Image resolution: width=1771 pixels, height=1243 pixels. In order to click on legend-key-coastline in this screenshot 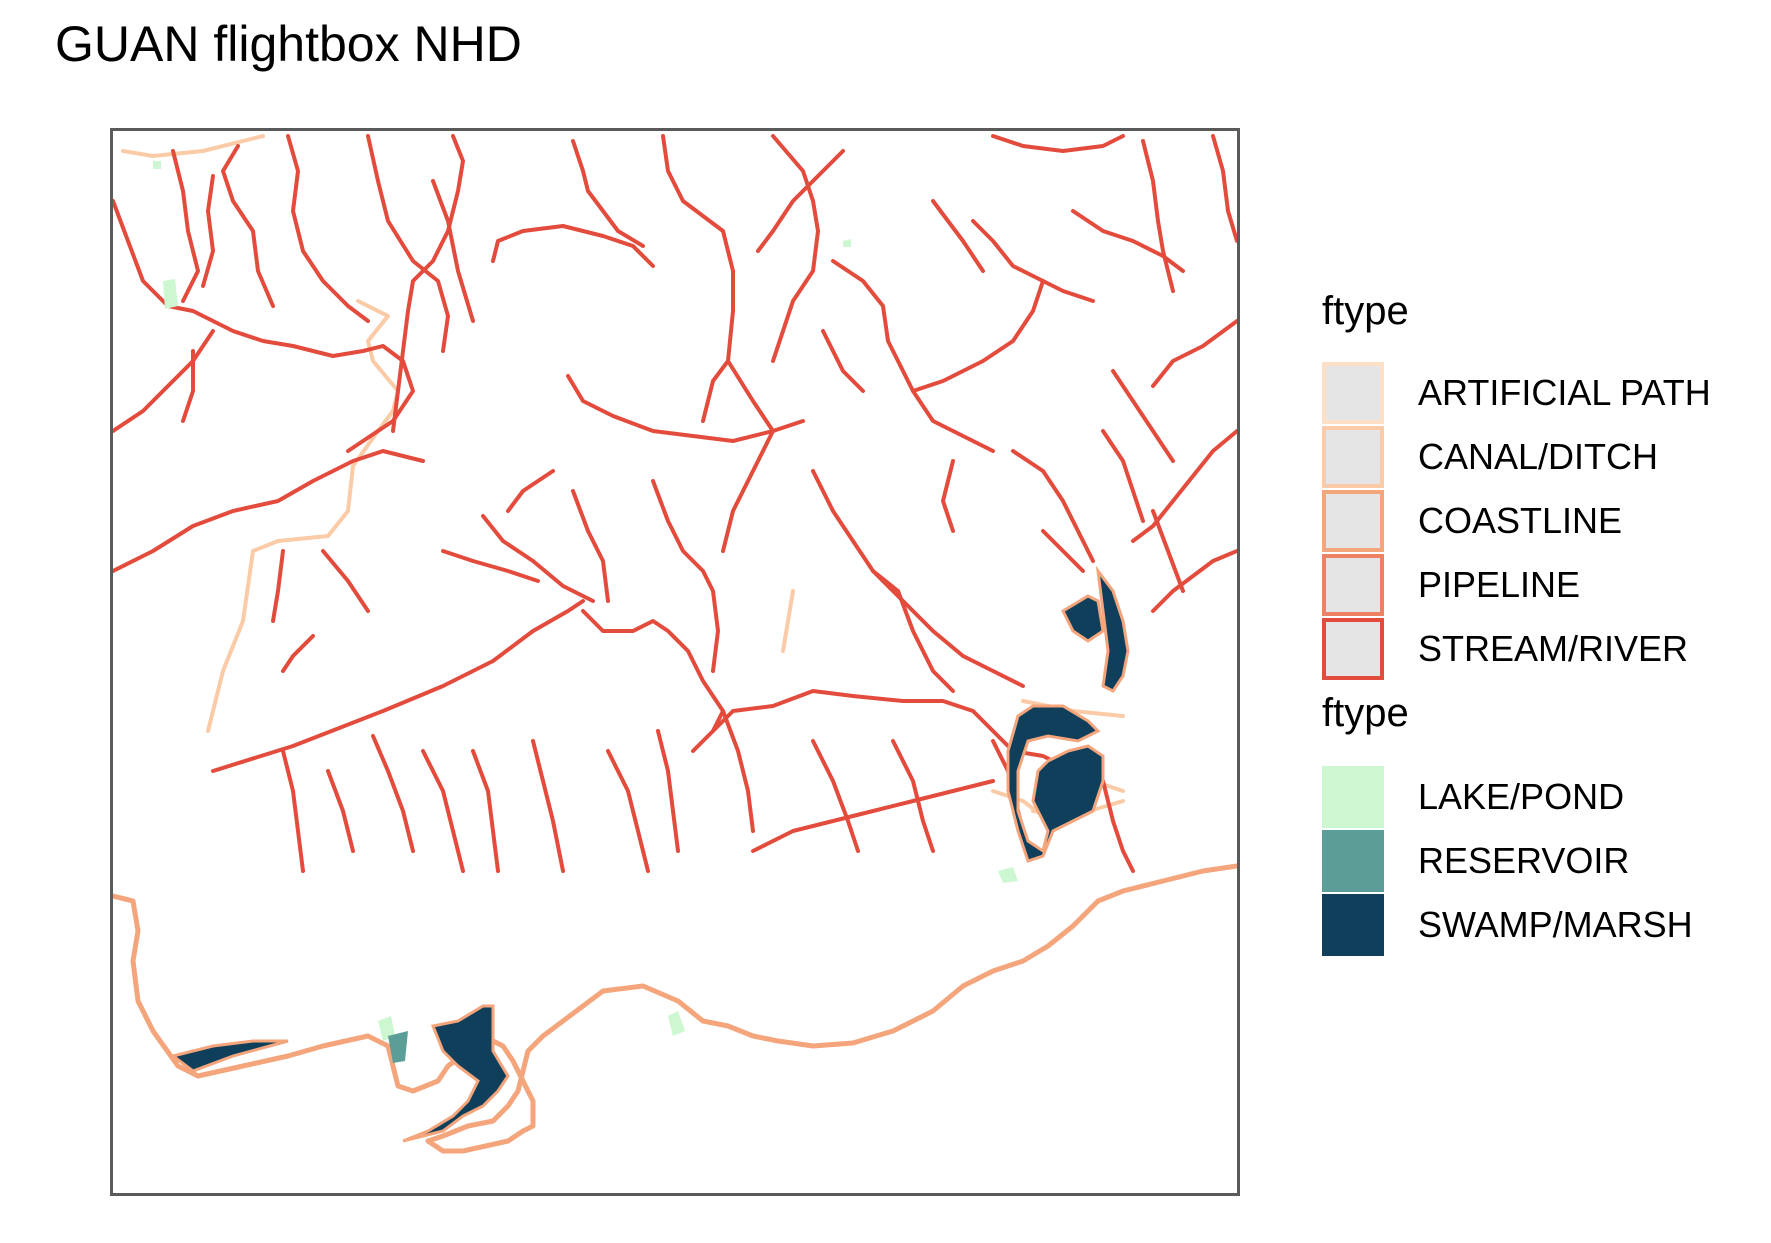, I will do `click(1353, 521)`.